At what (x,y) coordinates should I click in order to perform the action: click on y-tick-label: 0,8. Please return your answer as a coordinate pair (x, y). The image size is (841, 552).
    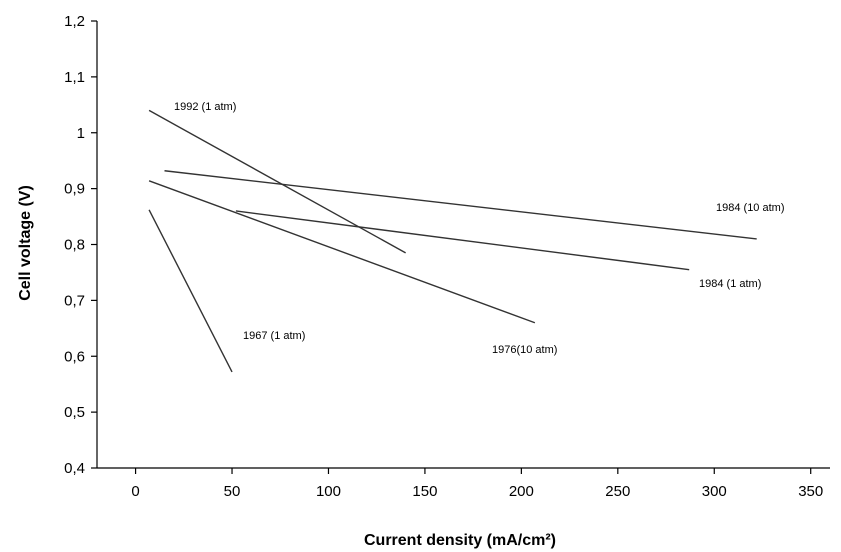
    Looking at the image, I should click on (74, 245).